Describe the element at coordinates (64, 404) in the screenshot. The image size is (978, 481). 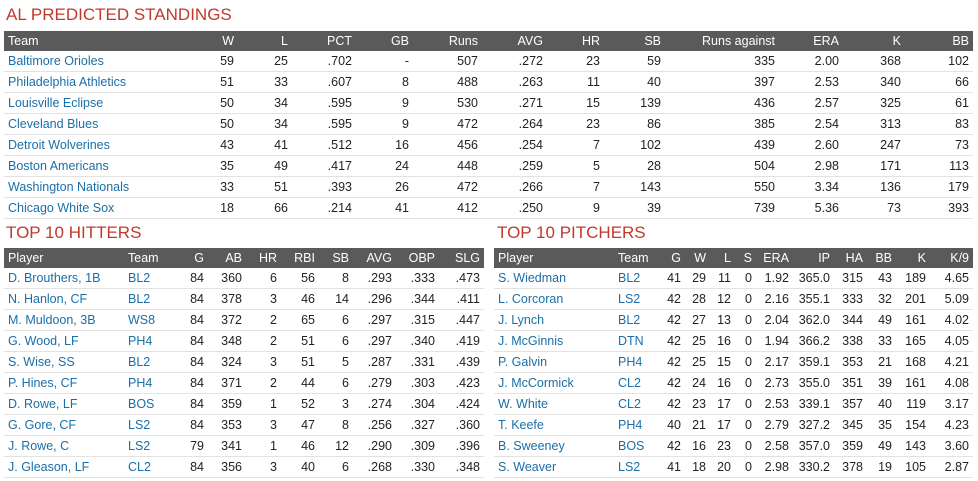
I see `link-cell: D. Rowe, LF` at that location.